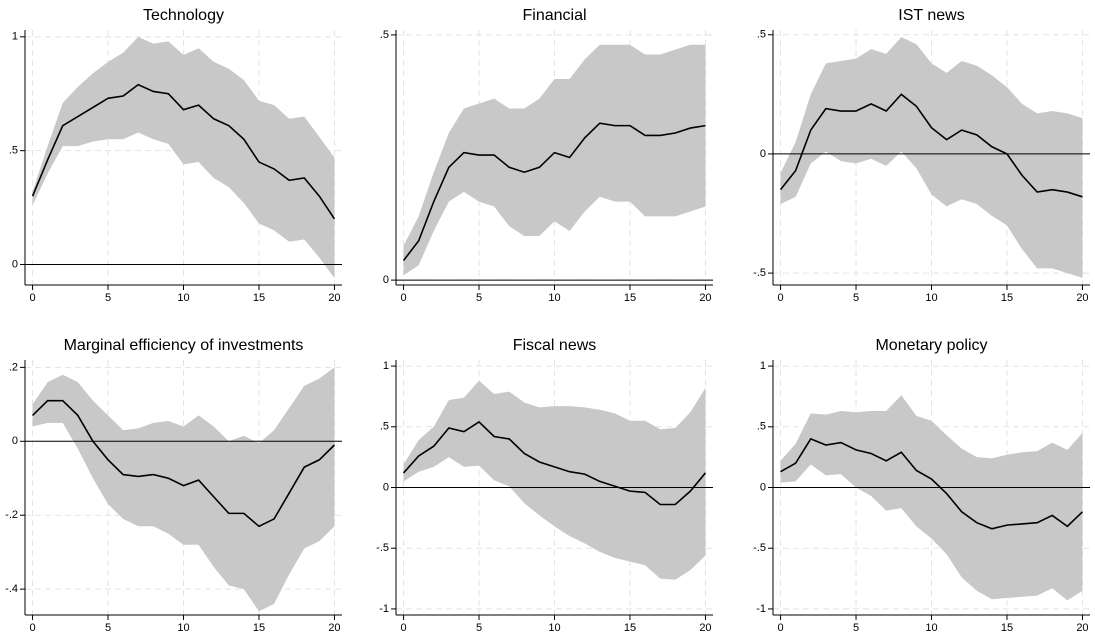 Image resolution: width=1095 pixels, height=639 pixels. Describe the element at coordinates (13, 367) in the screenshot. I see `y-tick-label: .2` at that location.